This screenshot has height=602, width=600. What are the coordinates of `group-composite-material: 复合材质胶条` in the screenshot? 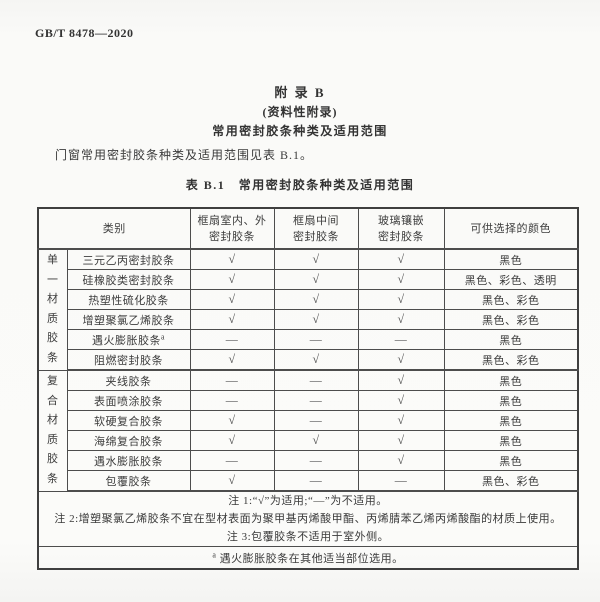 It's located at (52, 430).